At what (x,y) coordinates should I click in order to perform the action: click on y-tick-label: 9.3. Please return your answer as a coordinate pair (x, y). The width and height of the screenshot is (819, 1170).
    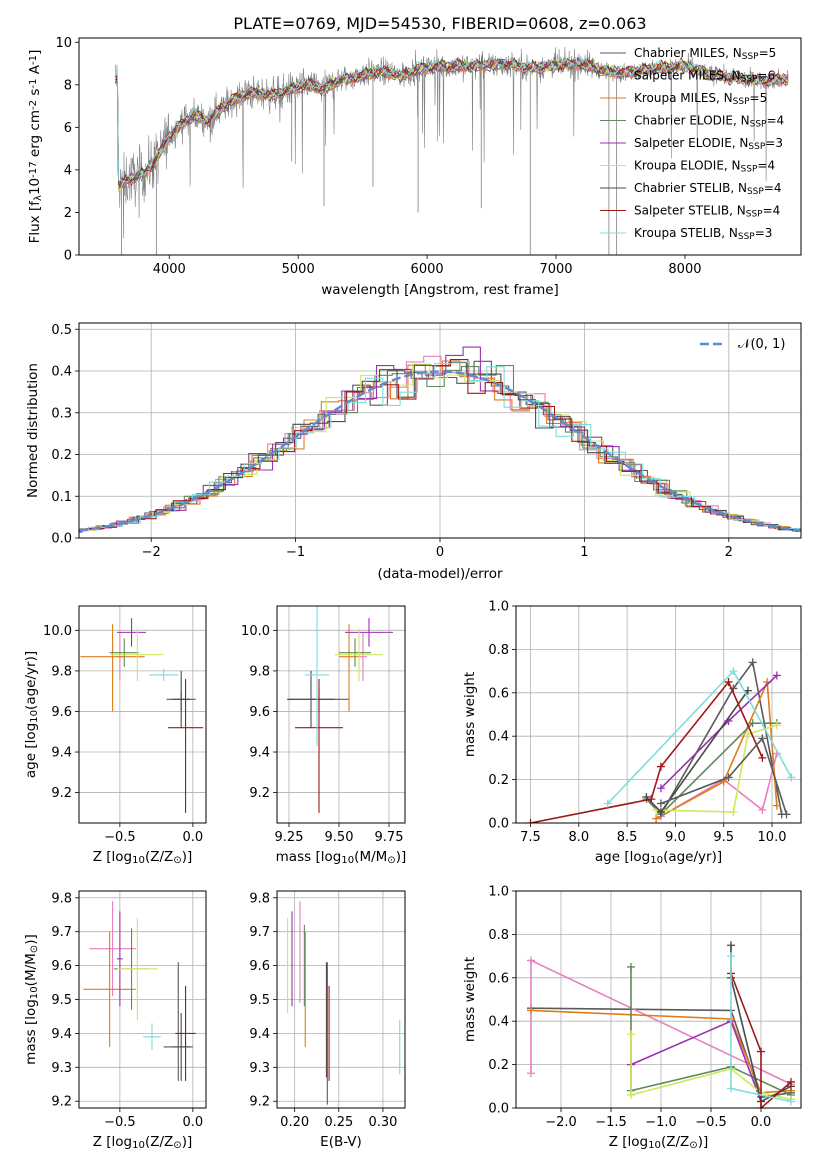
    Looking at the image, I should click on (259, 1068).